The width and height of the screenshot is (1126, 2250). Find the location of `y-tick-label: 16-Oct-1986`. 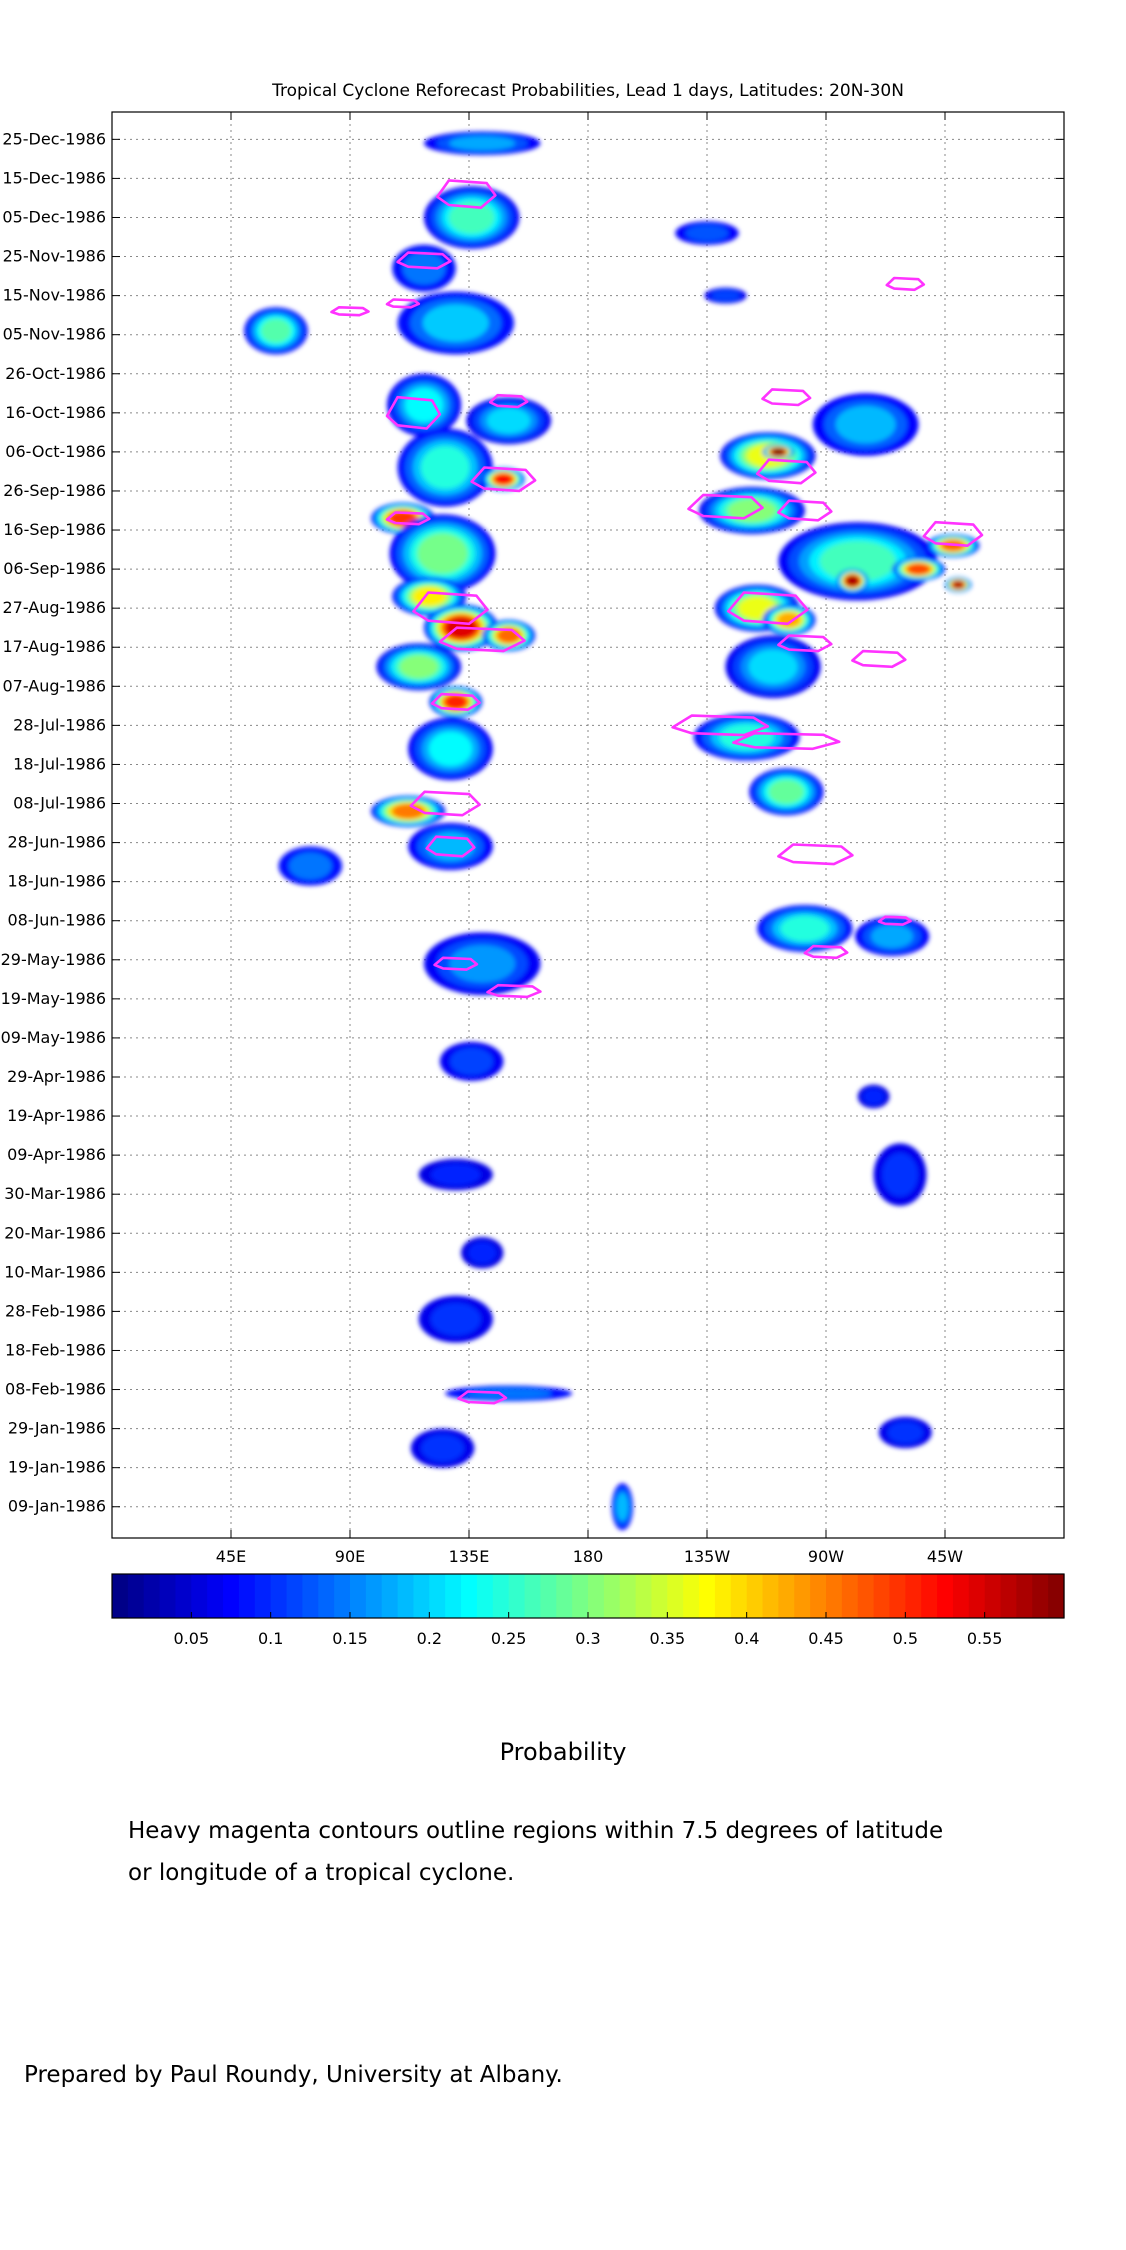

y-tick-label: 16-Oct-1986 is located at coordinates (55, 412).